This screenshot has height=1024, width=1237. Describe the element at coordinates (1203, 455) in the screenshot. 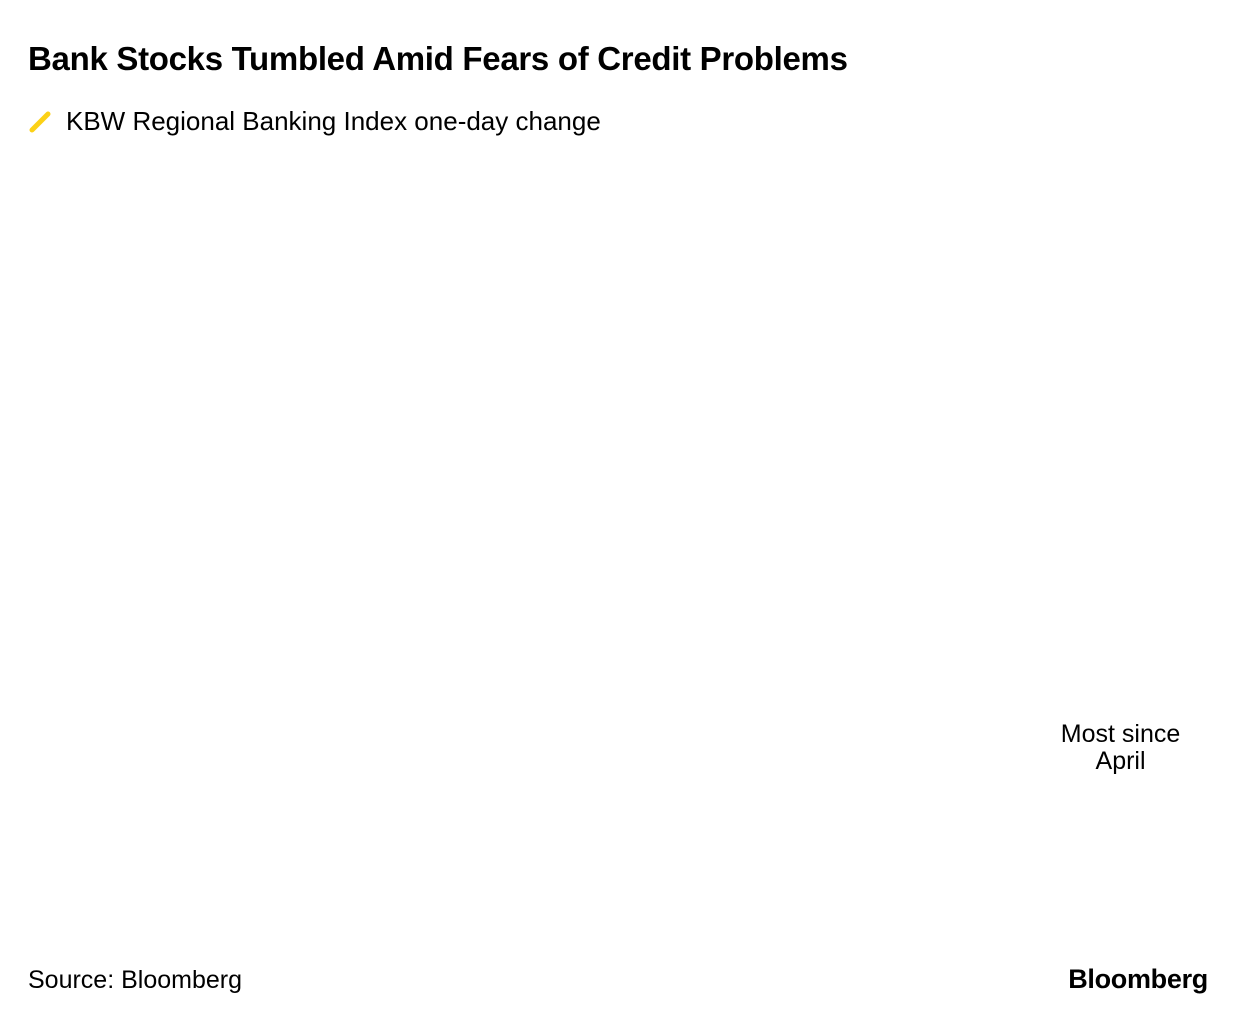

I see `y-tick-label: 0` at that location.